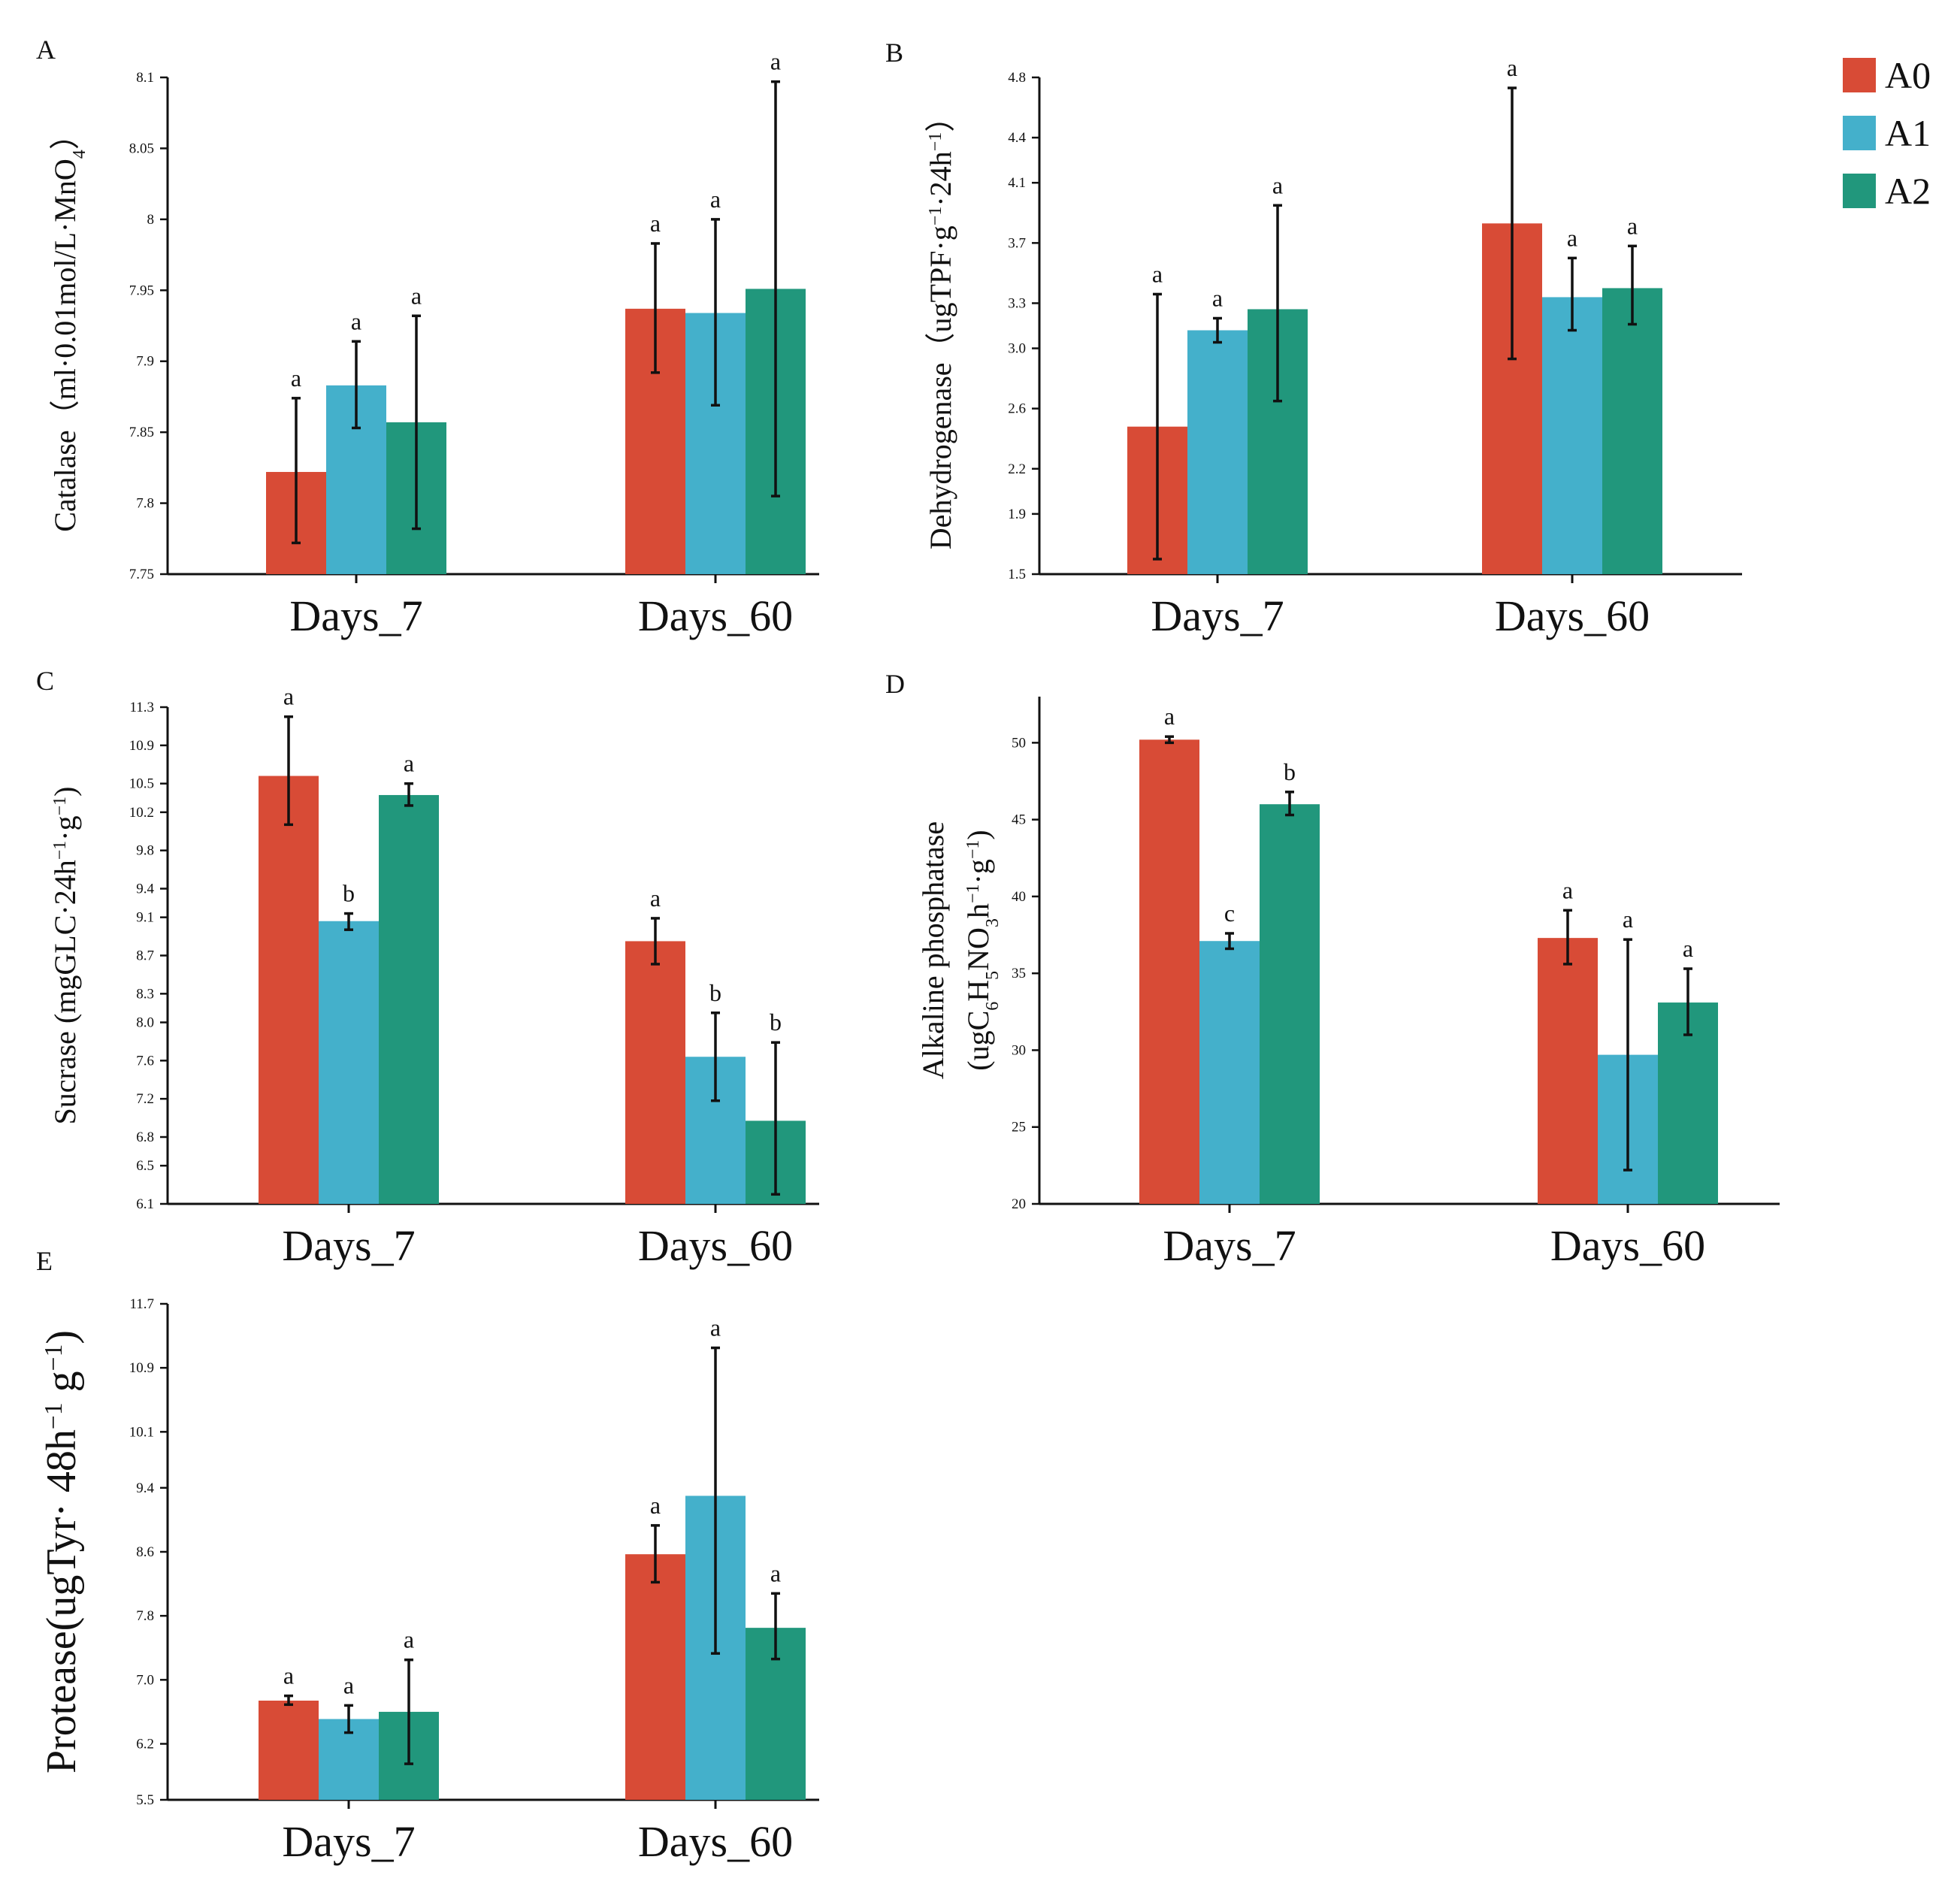  Describe the element at coordinates (940, 387) in the screenshot. I see `ylabel-part: Dehydrogenase（ugTPF·g` at that location.